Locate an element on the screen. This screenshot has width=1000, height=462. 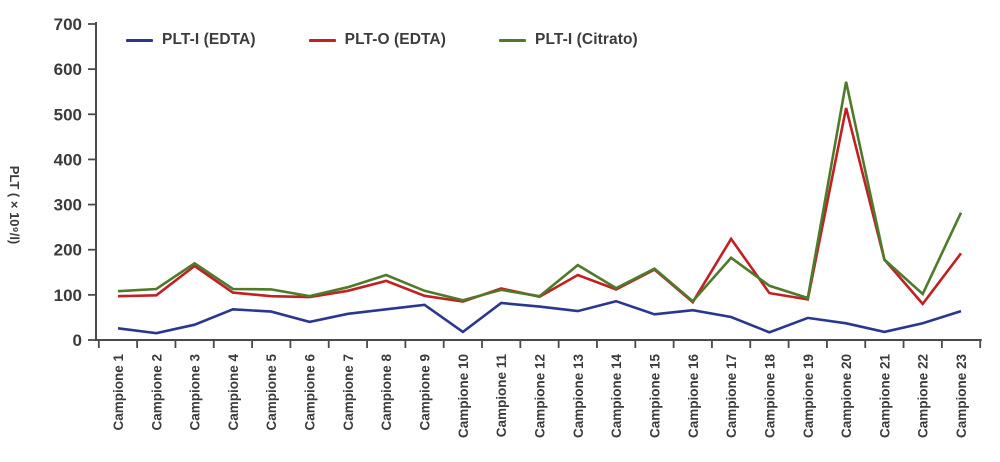
legend-item-plt-i-edta: PLT-I (EDTA) is located at coordinates (191, 40).